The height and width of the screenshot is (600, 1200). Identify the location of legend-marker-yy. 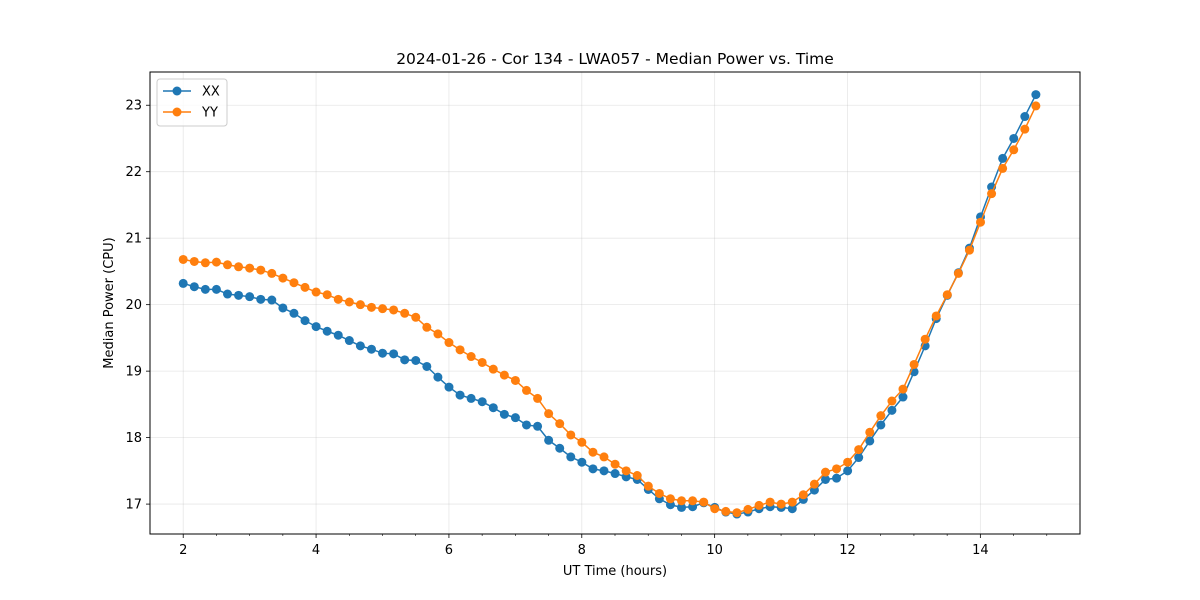
(177, 112).